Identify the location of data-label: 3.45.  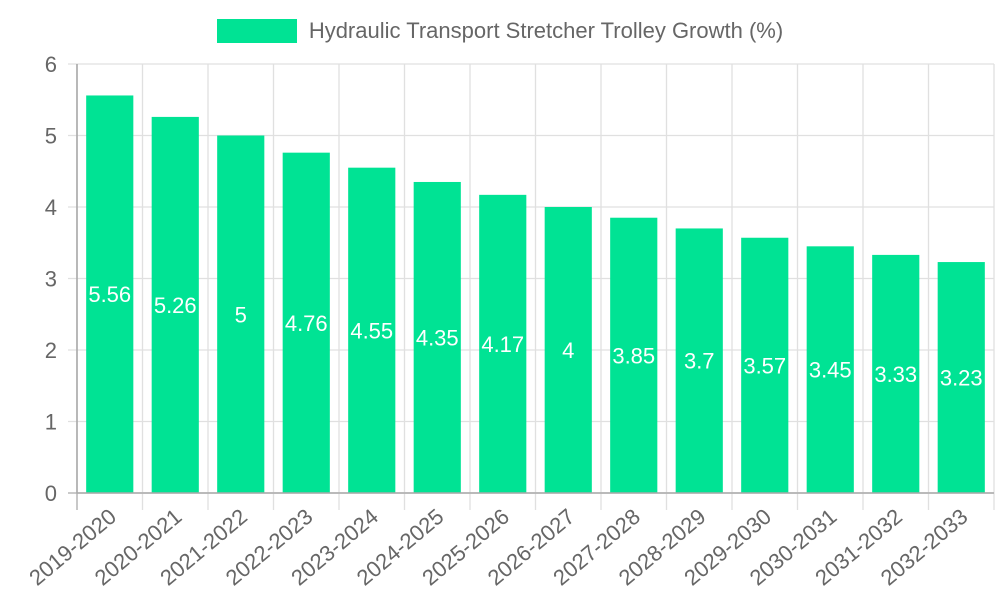
(830, 370).